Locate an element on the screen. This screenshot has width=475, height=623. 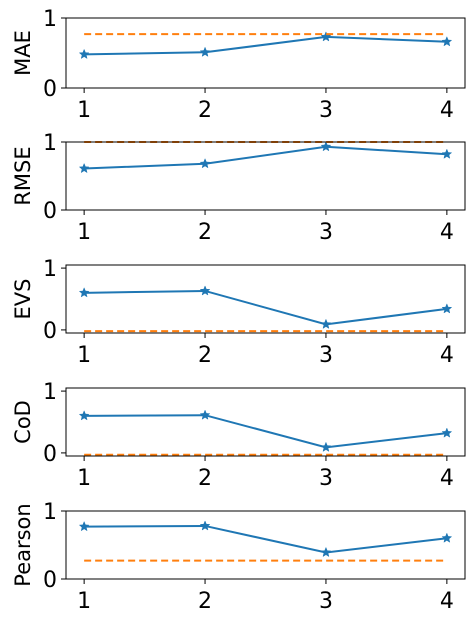
y-axis-label: Pearson is located at coordinates (23, 544).